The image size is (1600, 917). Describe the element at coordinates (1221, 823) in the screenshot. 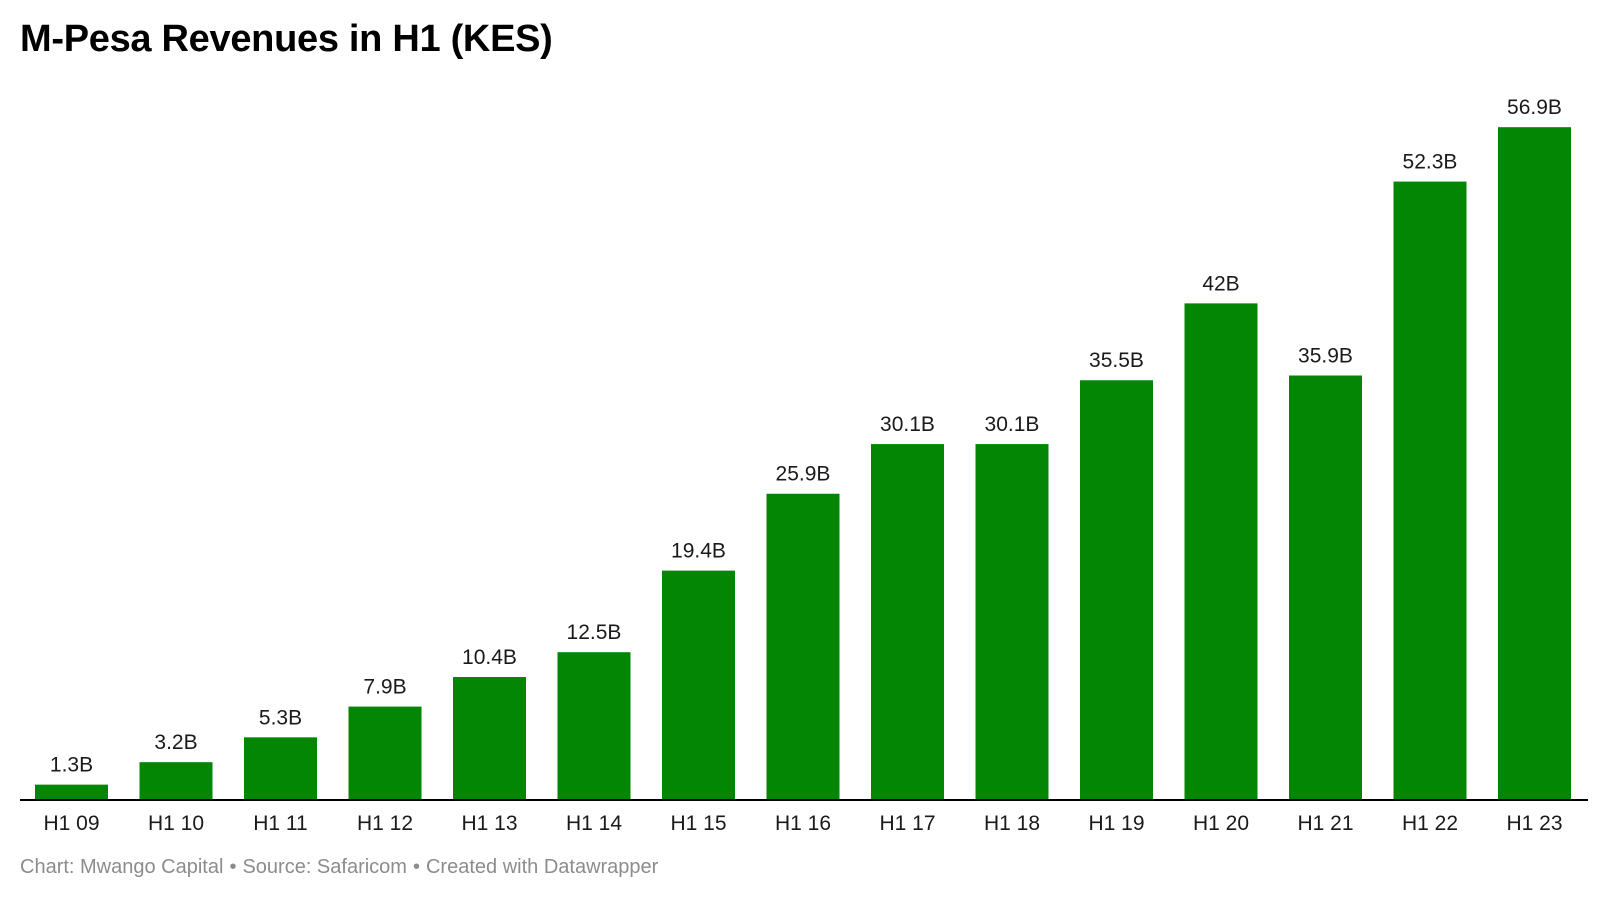

I see `x-tick-label: H1 20` at that location.